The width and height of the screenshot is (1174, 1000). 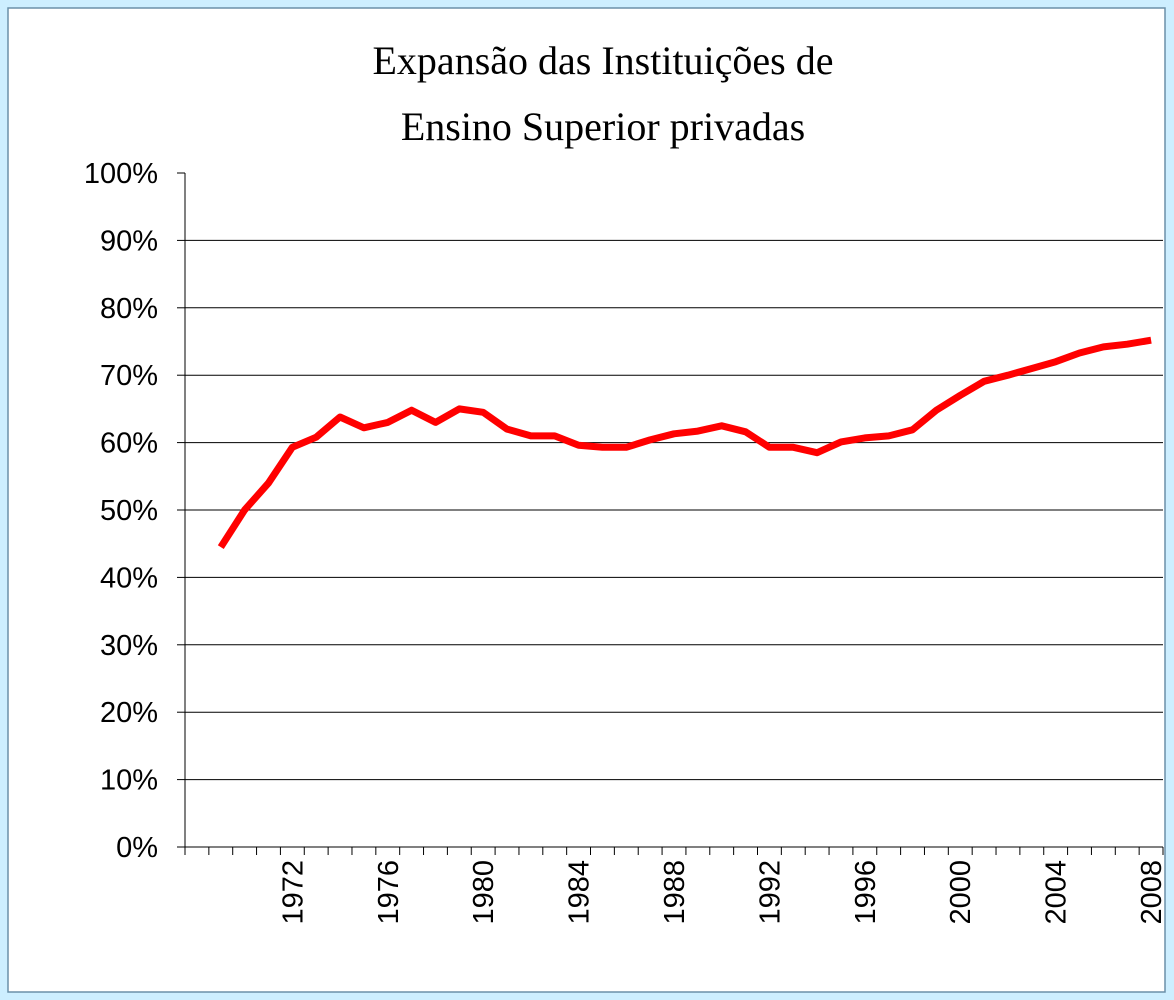 I want to click on x-tick-label: 1992, so click(x=770, y=892).